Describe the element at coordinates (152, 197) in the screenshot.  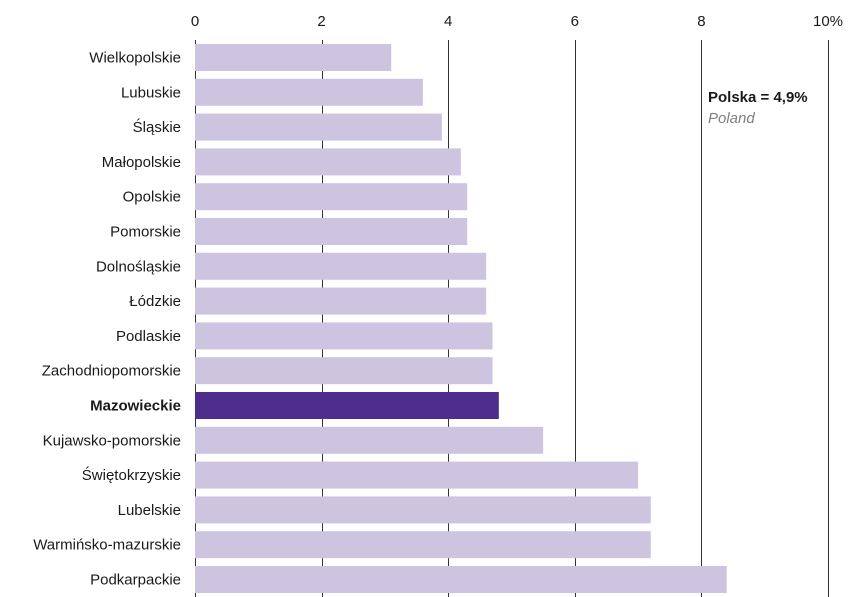
I see `category-label: Opolskie` at that location.